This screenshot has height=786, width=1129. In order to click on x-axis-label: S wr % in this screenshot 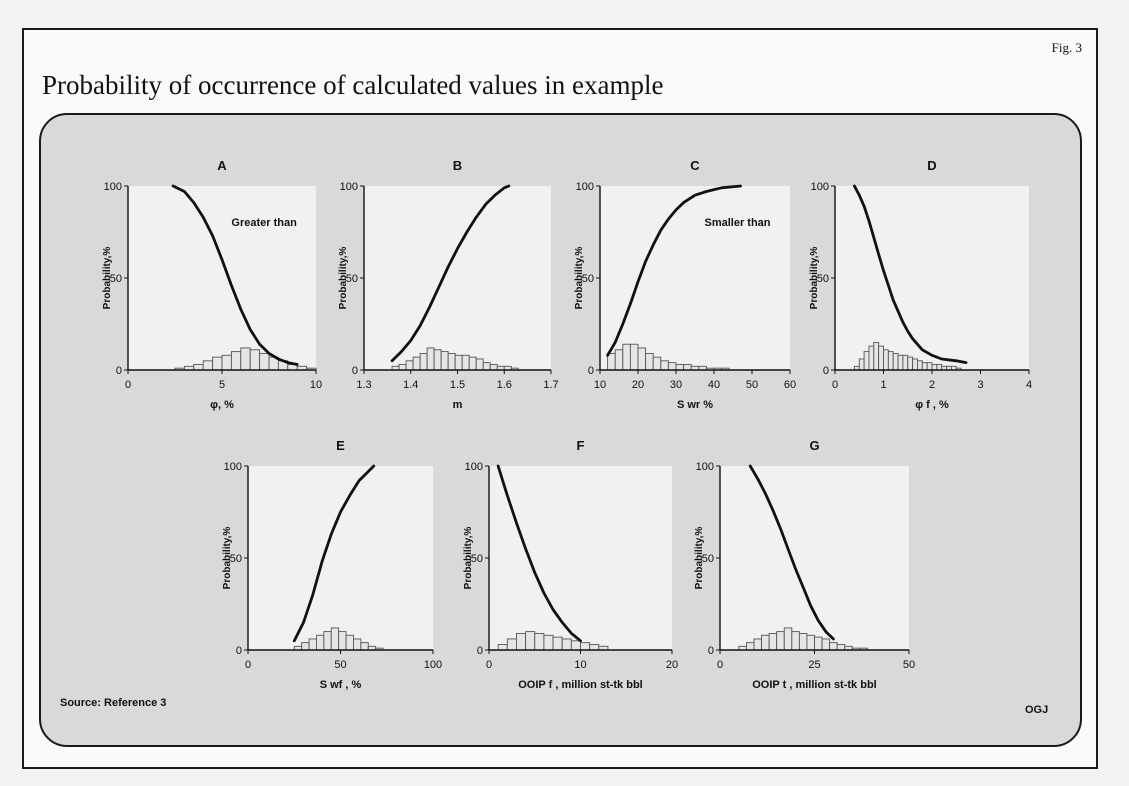, I will do `click(695, 405)`.